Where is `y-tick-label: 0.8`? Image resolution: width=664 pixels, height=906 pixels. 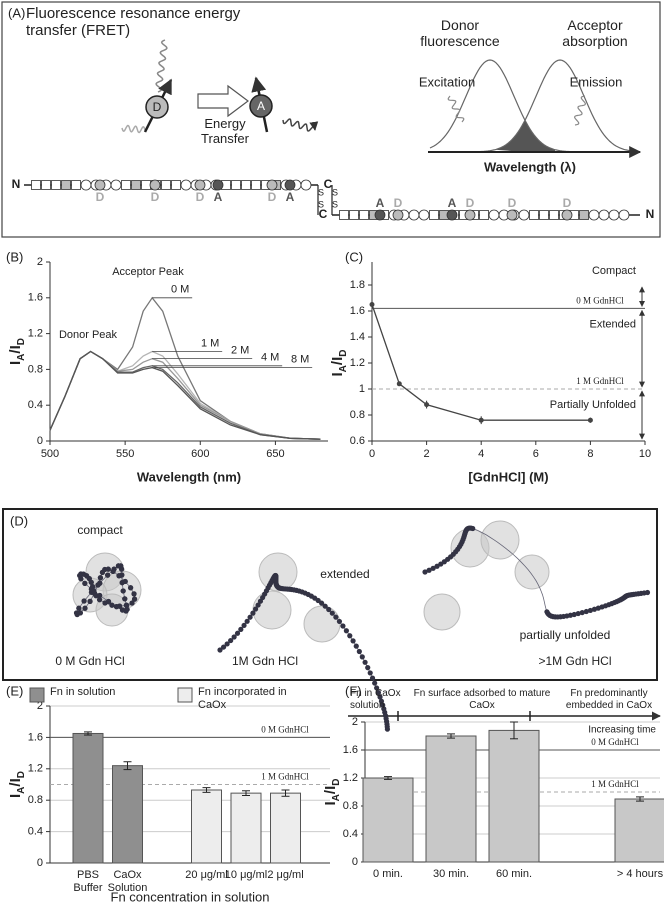
y-tick-label: 0.8 is located at coordinates (35, 369).